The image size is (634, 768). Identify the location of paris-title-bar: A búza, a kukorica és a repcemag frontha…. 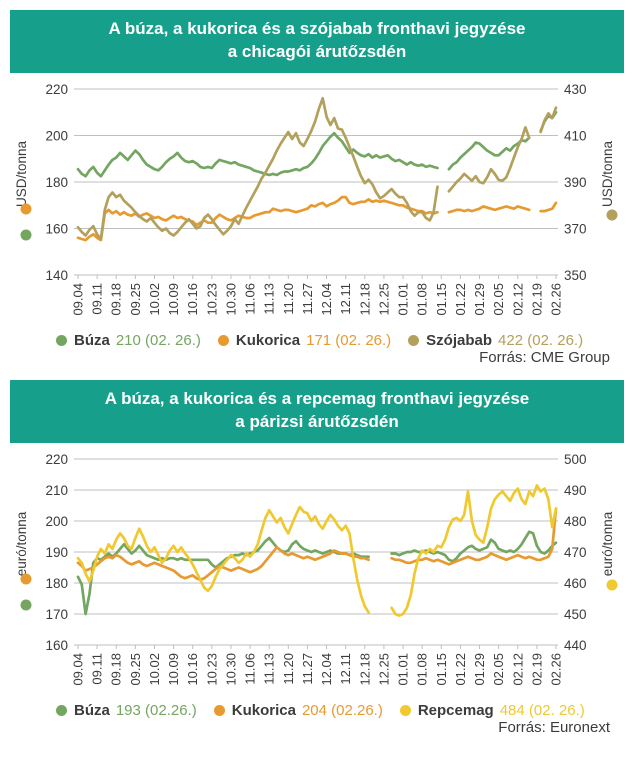
(317, 411).